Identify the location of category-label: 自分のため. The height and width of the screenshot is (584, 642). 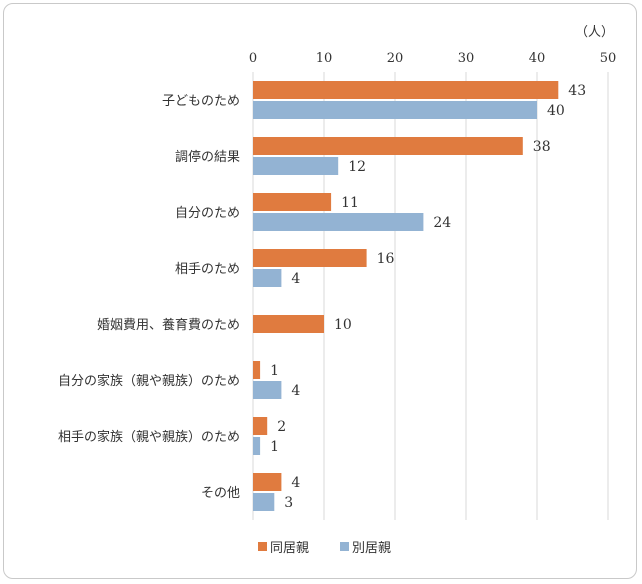
(207, 213).